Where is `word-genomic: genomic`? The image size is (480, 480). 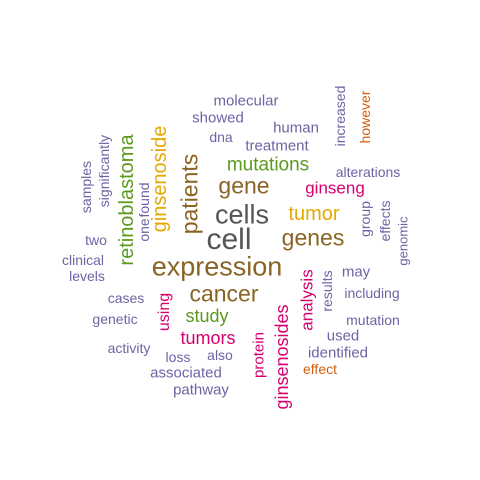
word-genomic: genomic is located at coordinates (403, 241).